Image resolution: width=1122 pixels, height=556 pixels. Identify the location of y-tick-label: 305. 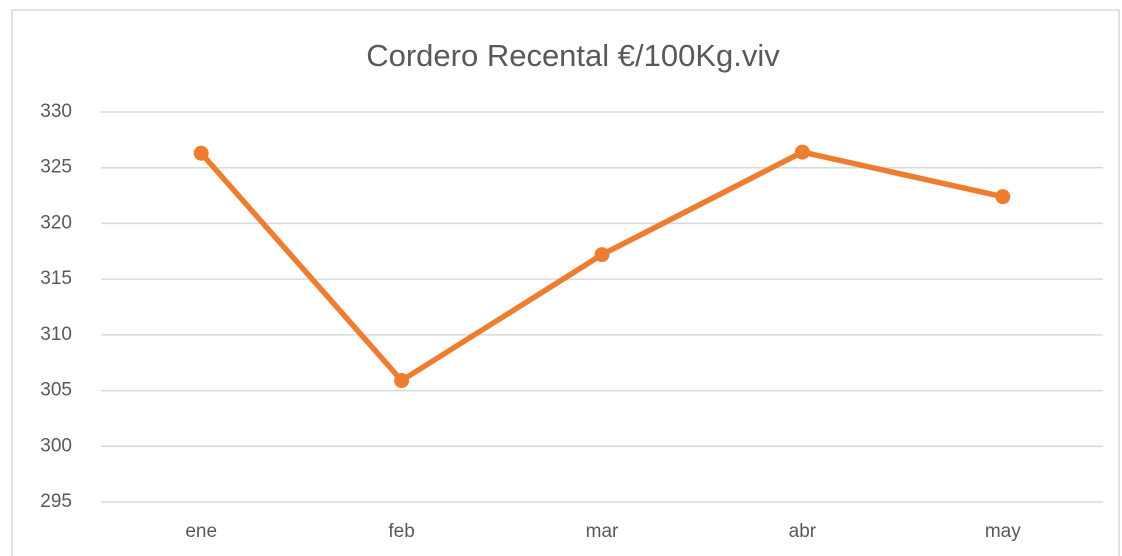
(56, 390).